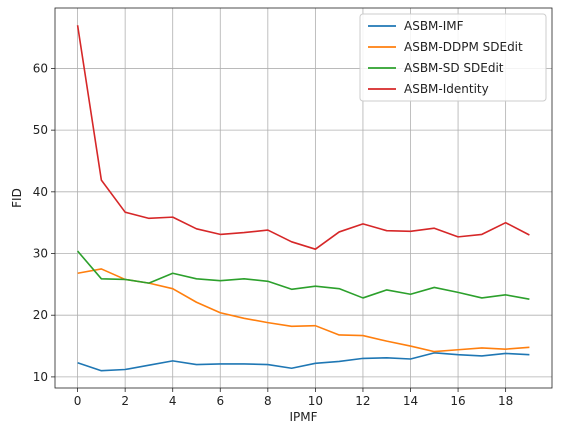 The height and width of the screenshot is (432, 562). I want to click on x-tick-label: 10, so click(315, 401).